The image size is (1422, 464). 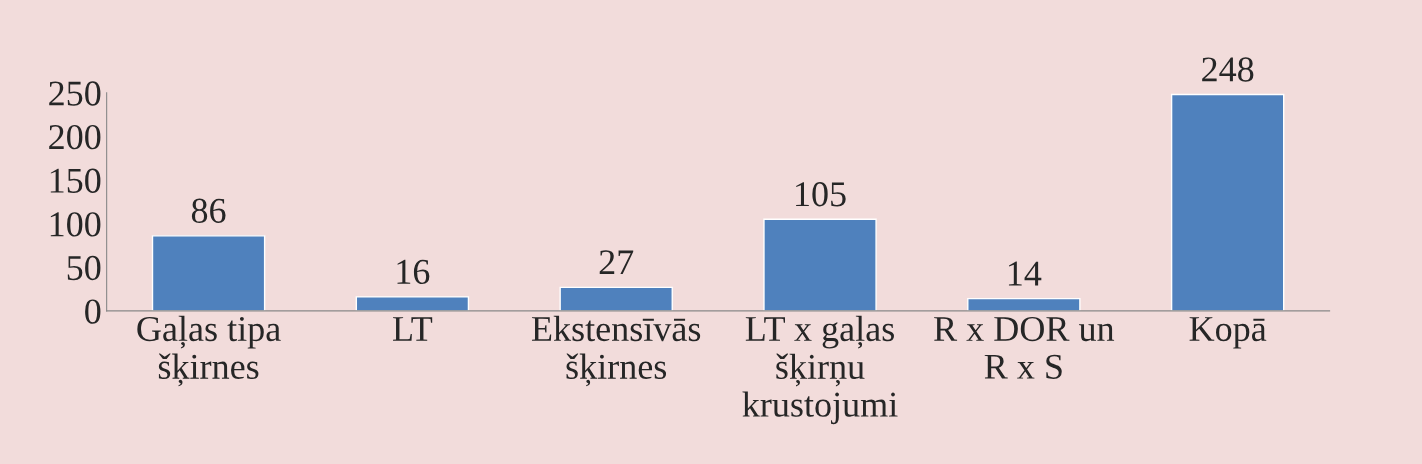 What do you see at coordinates (1024, 347) in the screenshot?
I see `x-tick-label: R x DOR un R x S` at bounding box center [1024, 347].